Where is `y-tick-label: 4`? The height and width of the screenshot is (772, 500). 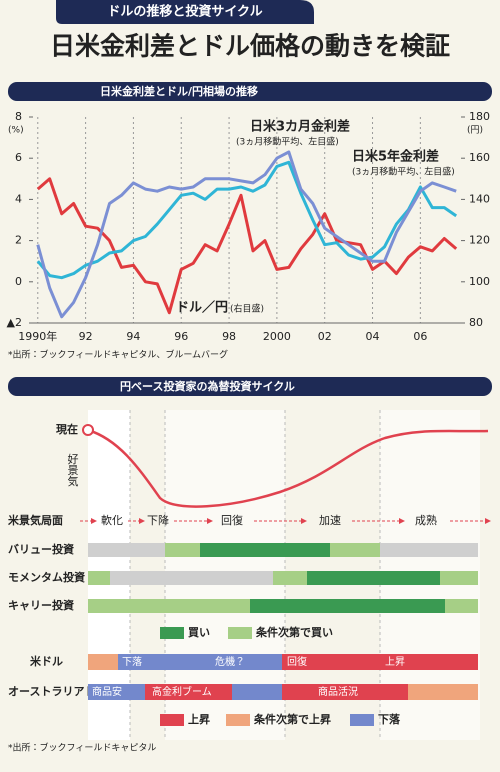
y-tick-label: 4 is located at coordinates (18, 198).